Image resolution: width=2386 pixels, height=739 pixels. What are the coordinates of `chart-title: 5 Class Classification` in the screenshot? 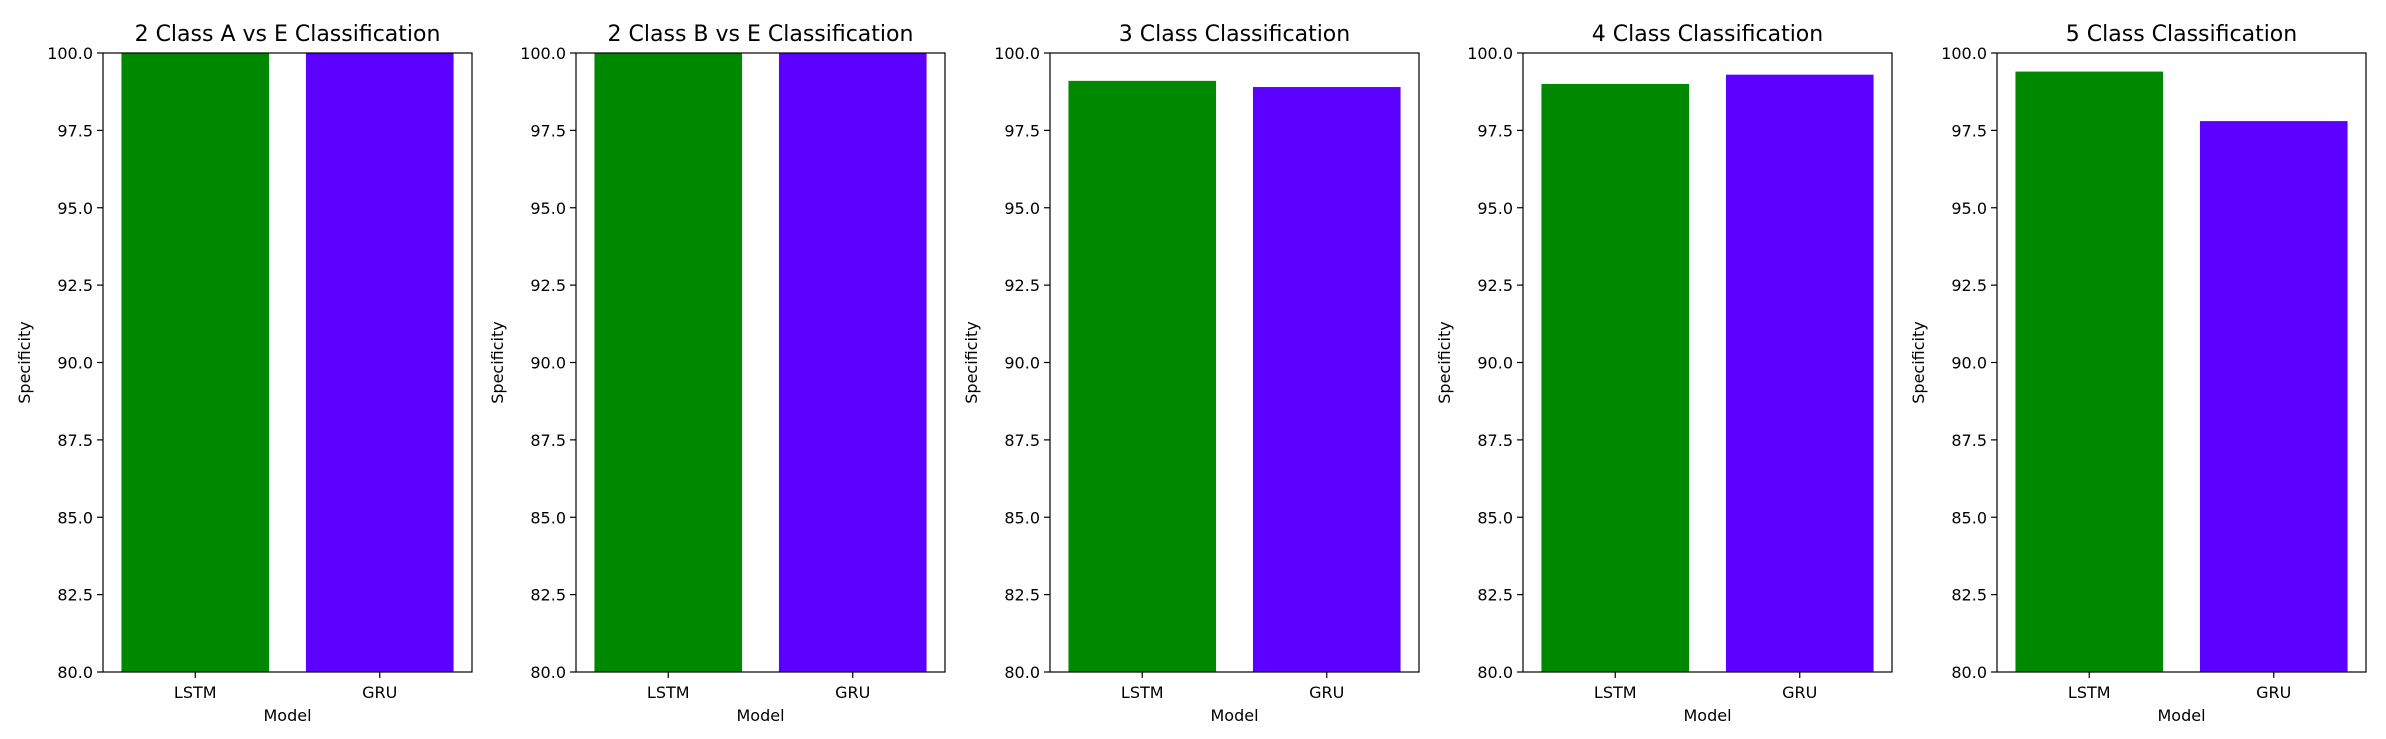 It's located at (2181, 34).